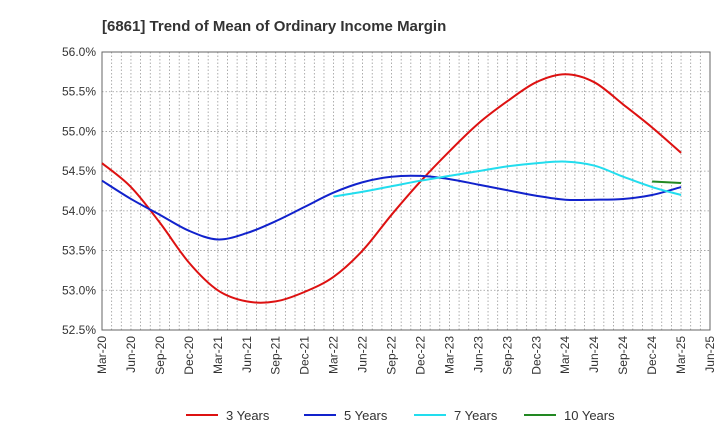 The width and height of the screenshot is (720, 440). I want to click on x-tick-label: Mar-24, so click(565, 355).